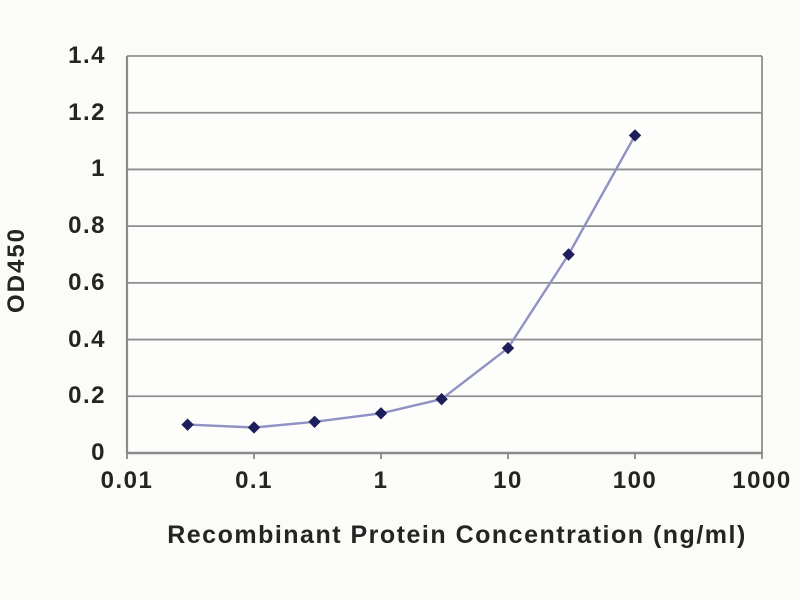 This screenshot has width=800, height=600. Describe the element at coordinates (762, 480) in the screenshot. I see `x-tick-label: 1000` at that location.